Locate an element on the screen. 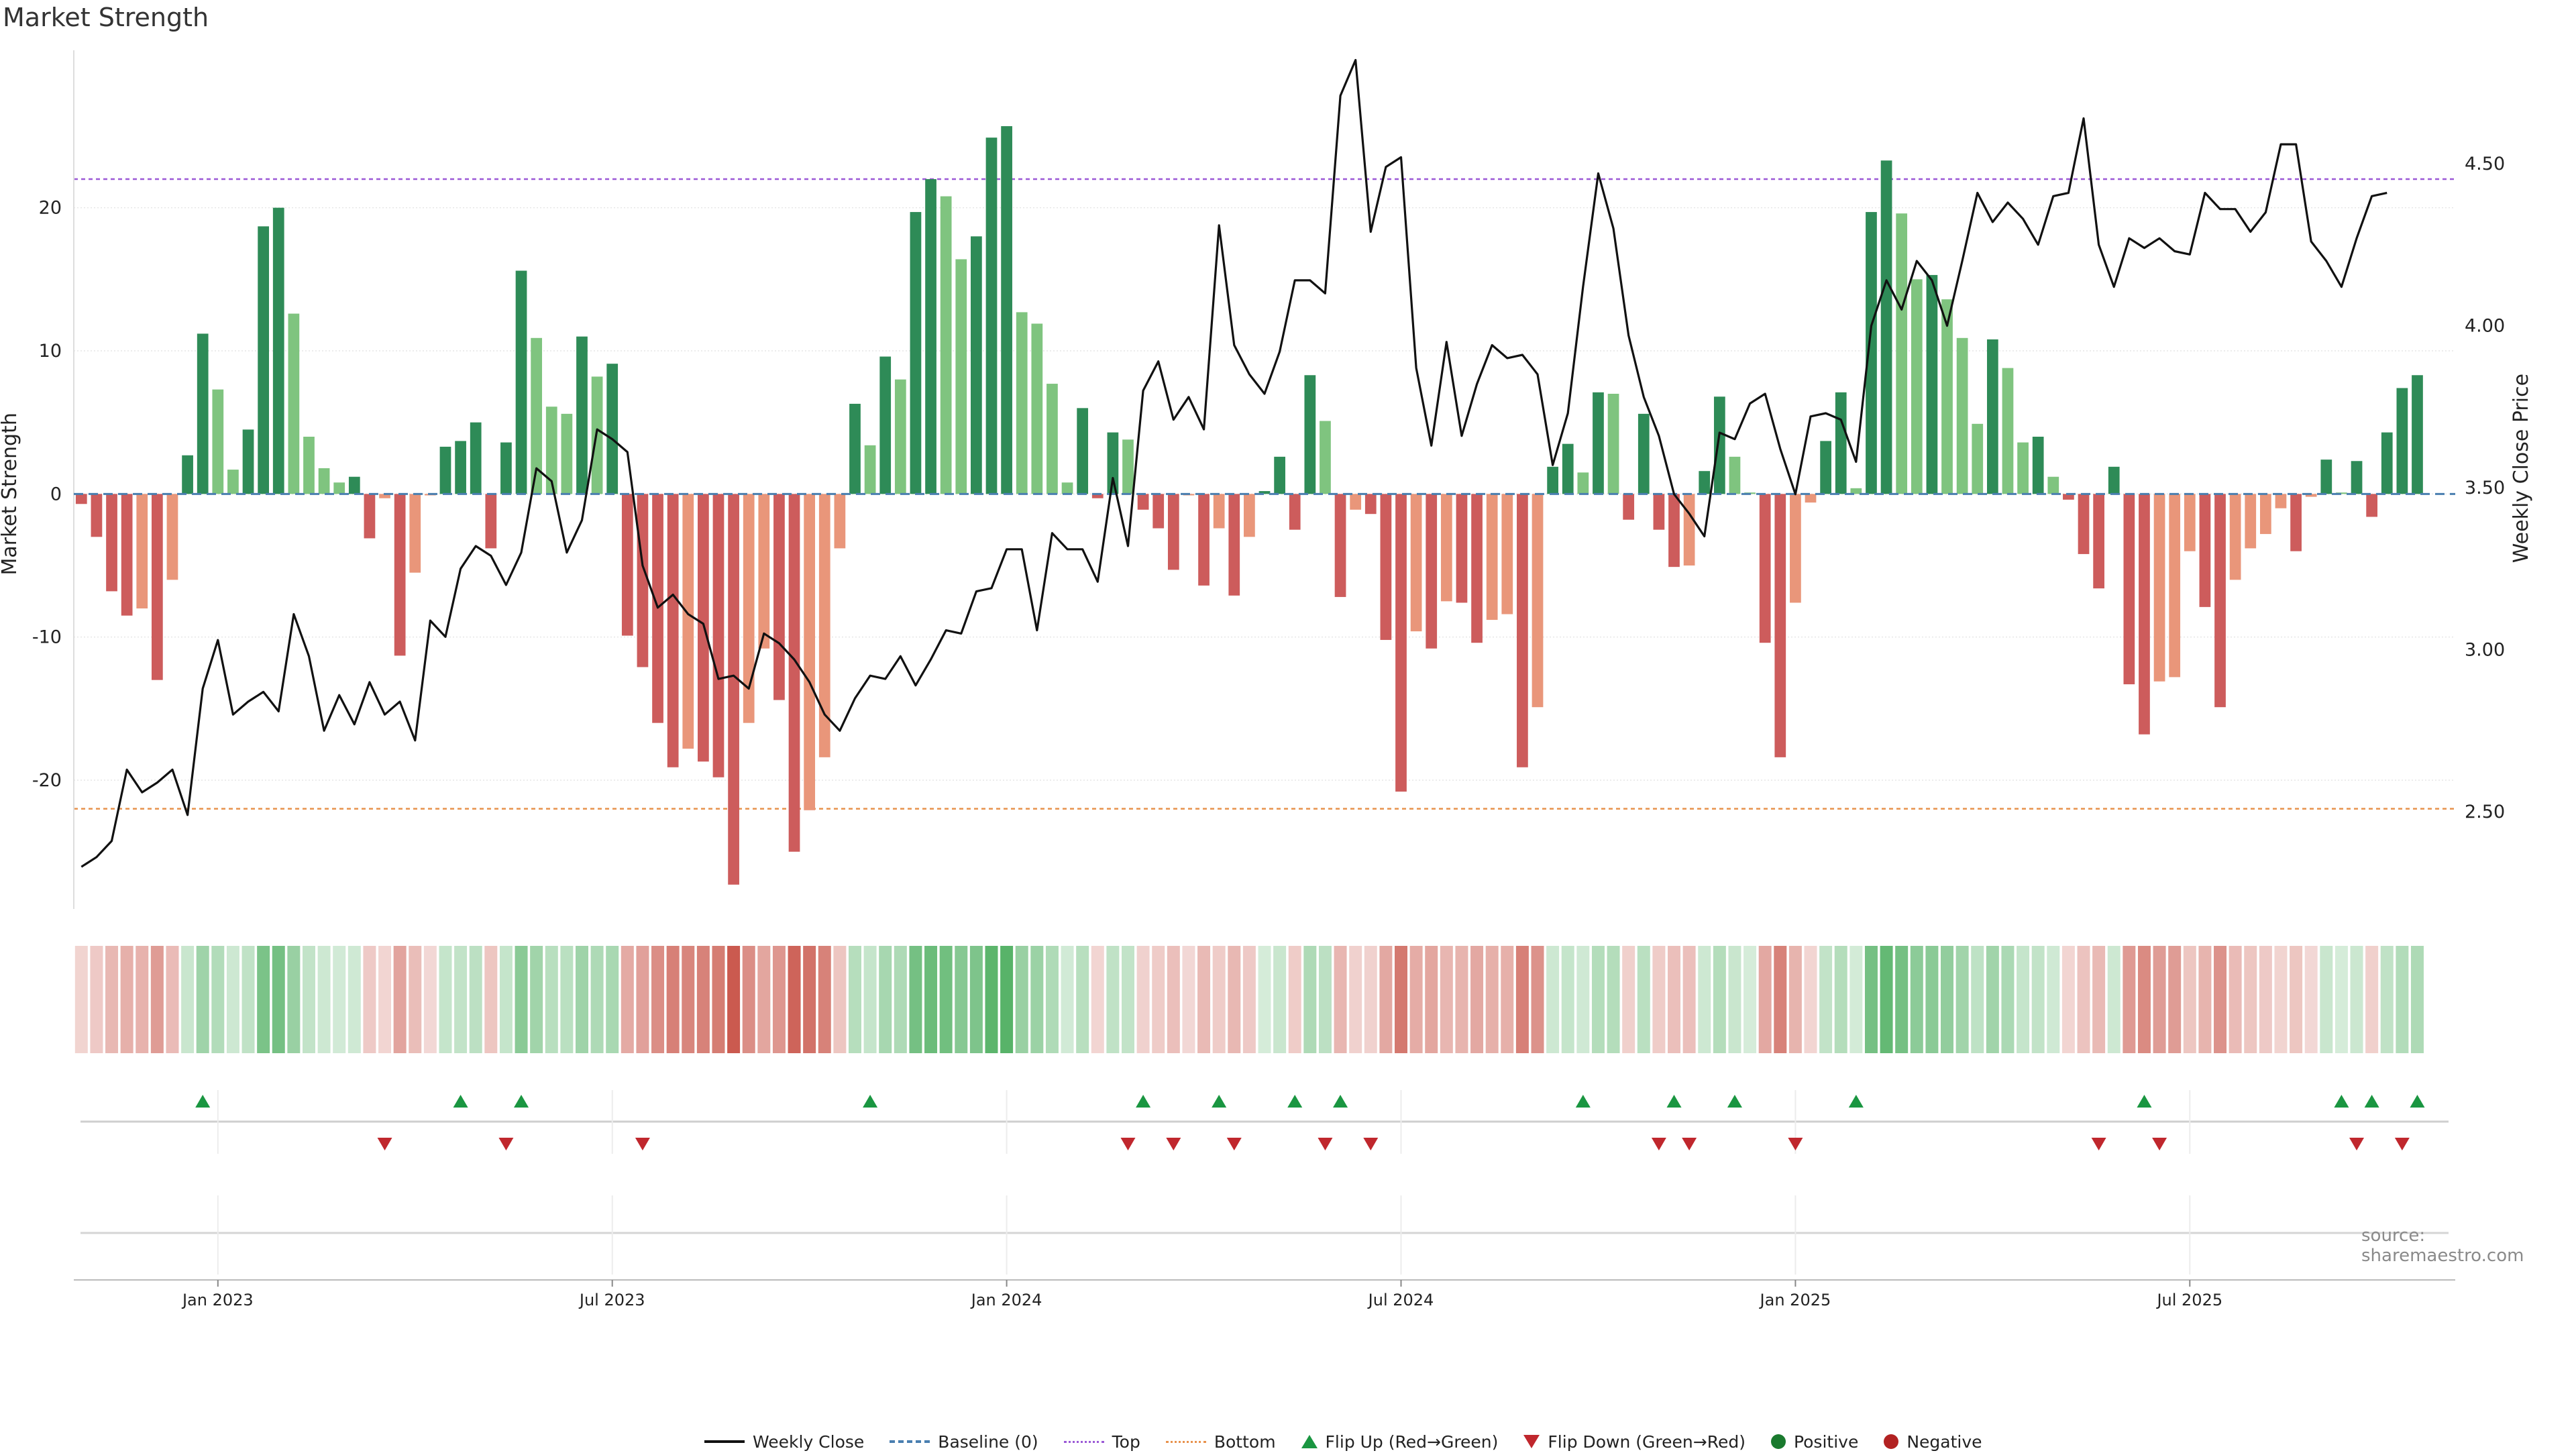 The width and height of the screenshot is (2576, 1453). x-tick-label: Jan 2025 is located at coordinates (1795, 1300).